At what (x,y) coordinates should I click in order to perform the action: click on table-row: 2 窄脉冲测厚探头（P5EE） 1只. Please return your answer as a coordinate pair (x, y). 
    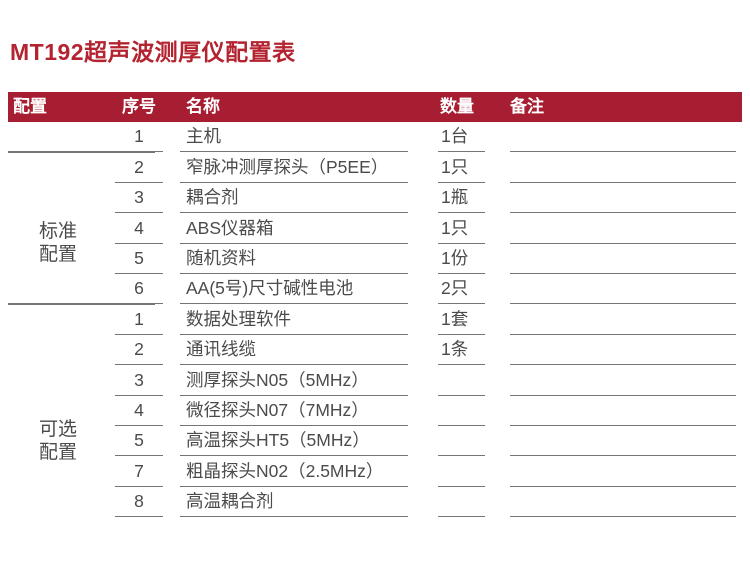
    Looking at the image, I should click on (375, 167).